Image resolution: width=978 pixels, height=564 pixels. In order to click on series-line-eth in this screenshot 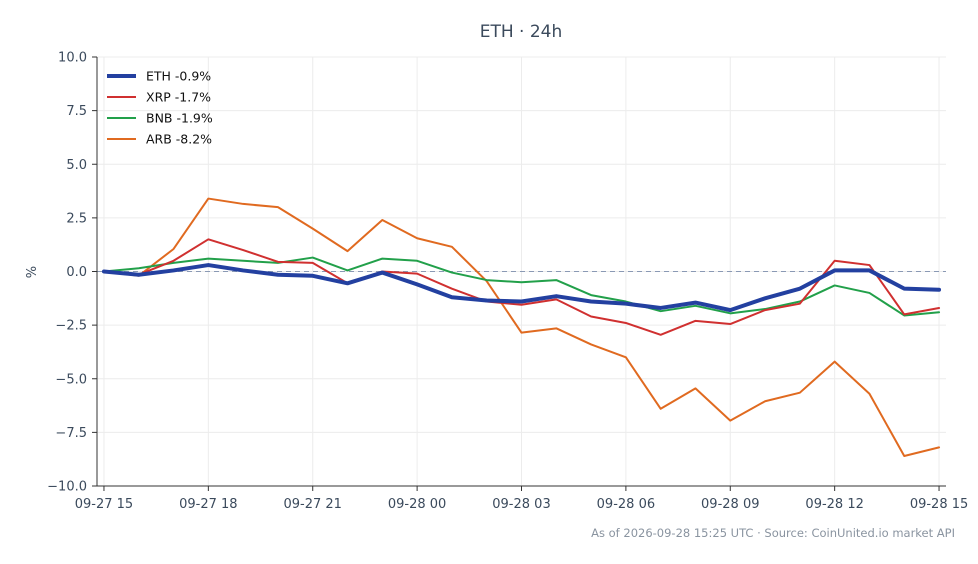, I will do `click(521, 288)`.